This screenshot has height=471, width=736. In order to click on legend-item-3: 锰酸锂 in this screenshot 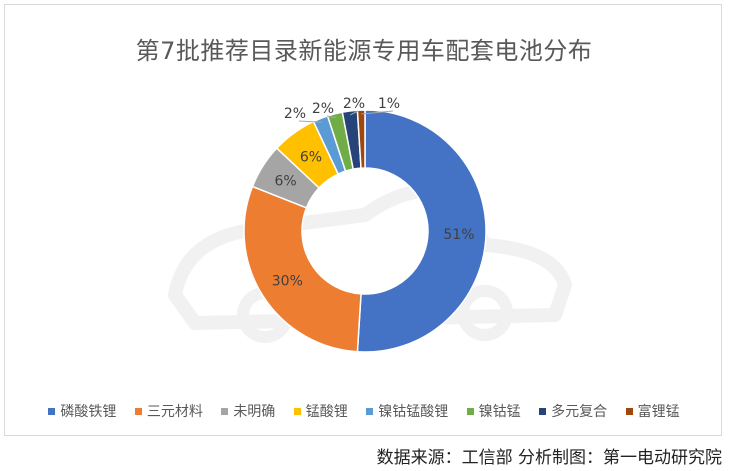, I will do `click(320, 411)`.